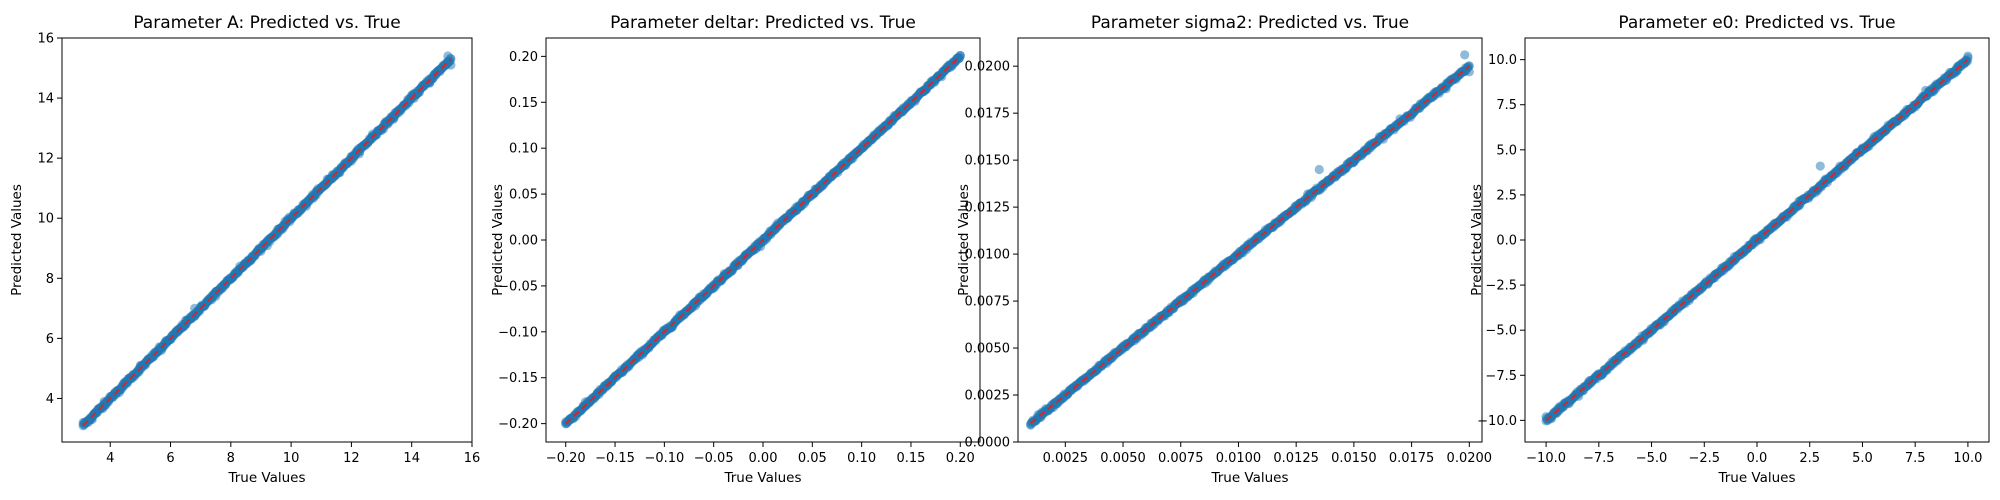 This screenshot has height=500, width=2000. I want to click on x-tick-label: −0.05, so click(714, 458).